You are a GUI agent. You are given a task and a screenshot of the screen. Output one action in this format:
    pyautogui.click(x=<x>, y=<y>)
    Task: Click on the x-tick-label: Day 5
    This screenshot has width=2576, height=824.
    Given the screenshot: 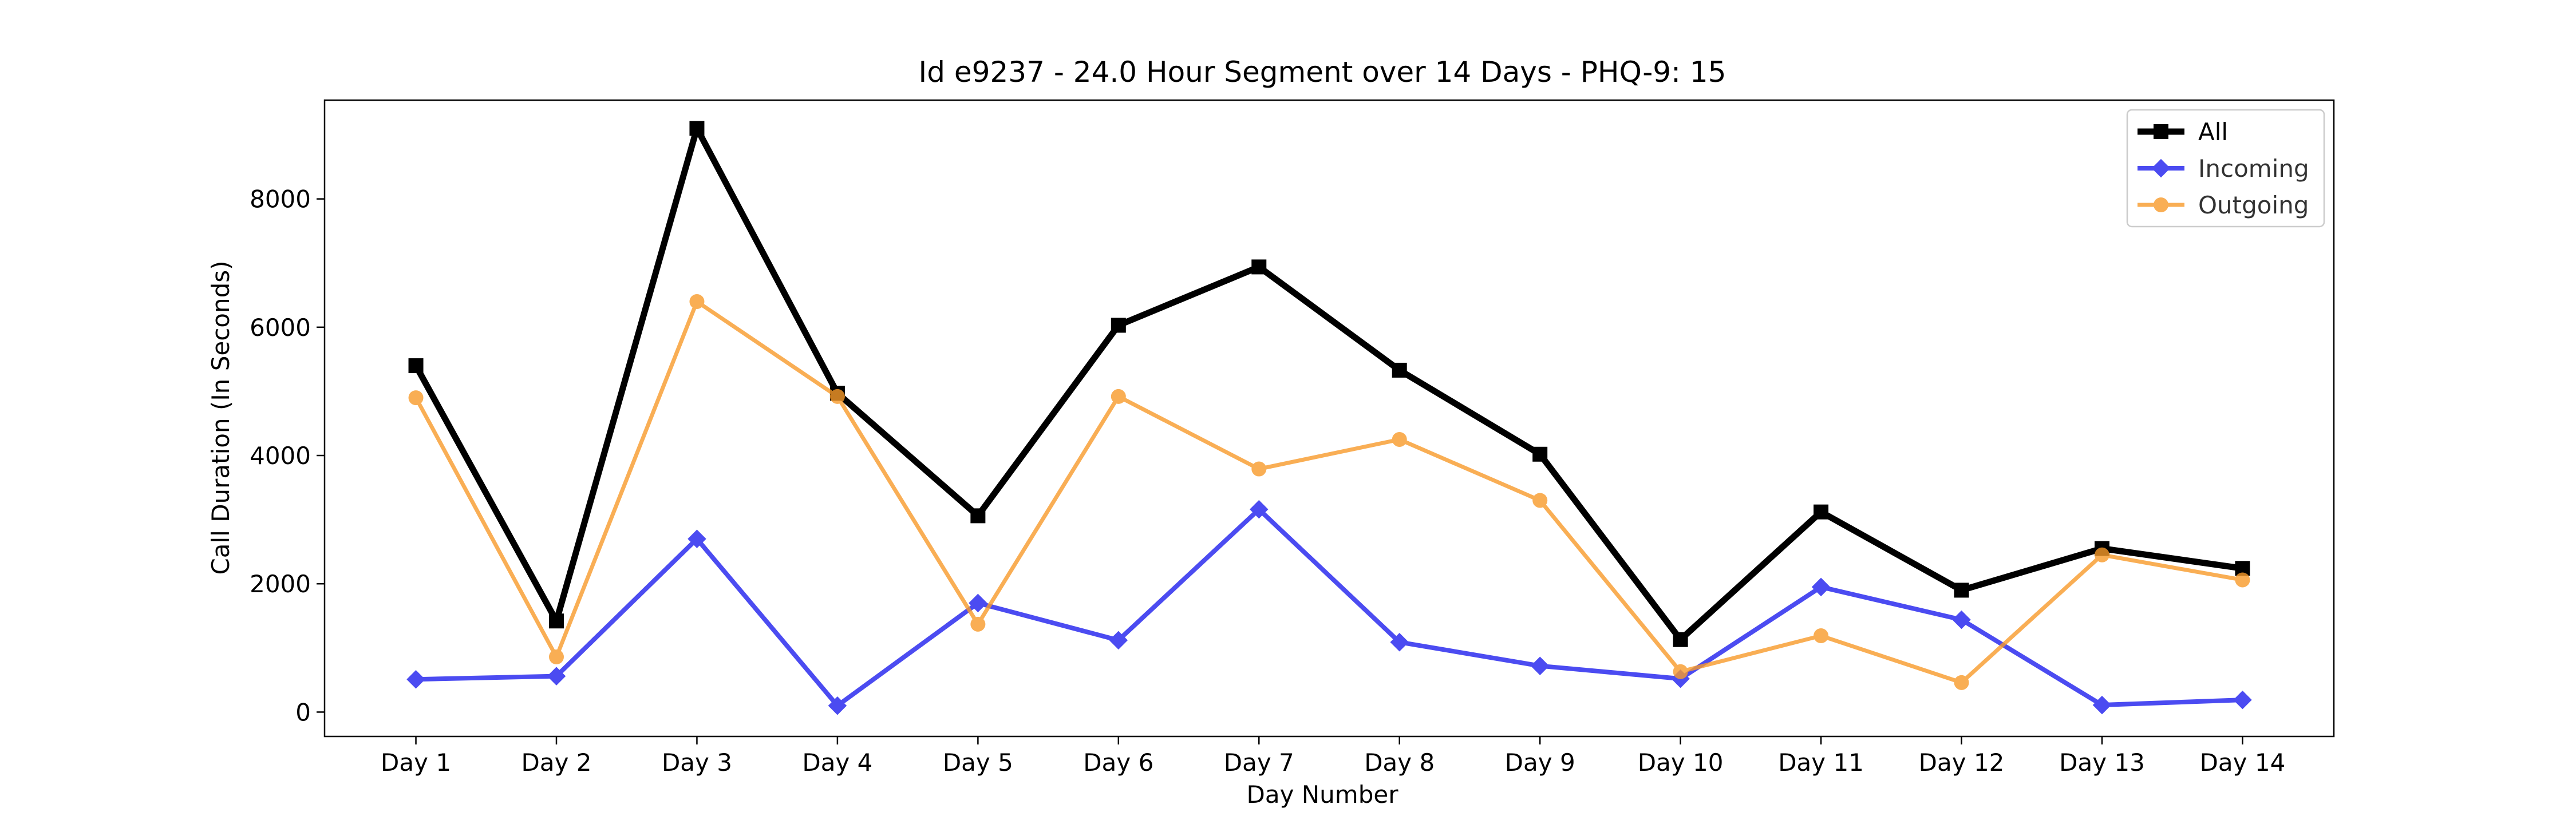 What is the action you would take?
    pyautogui.click(x=978, y=762)
    